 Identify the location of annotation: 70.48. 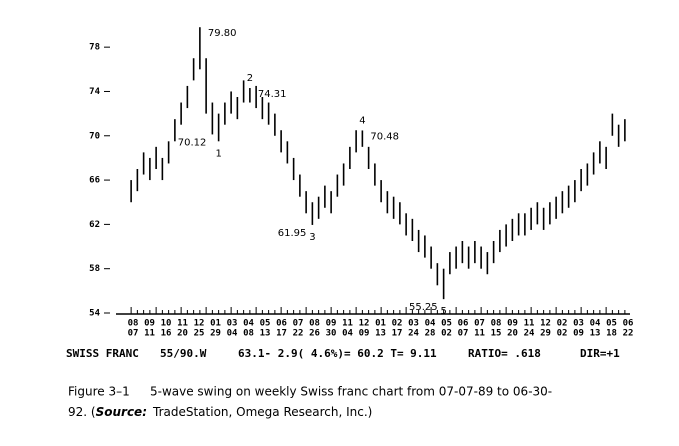
(384, 136).